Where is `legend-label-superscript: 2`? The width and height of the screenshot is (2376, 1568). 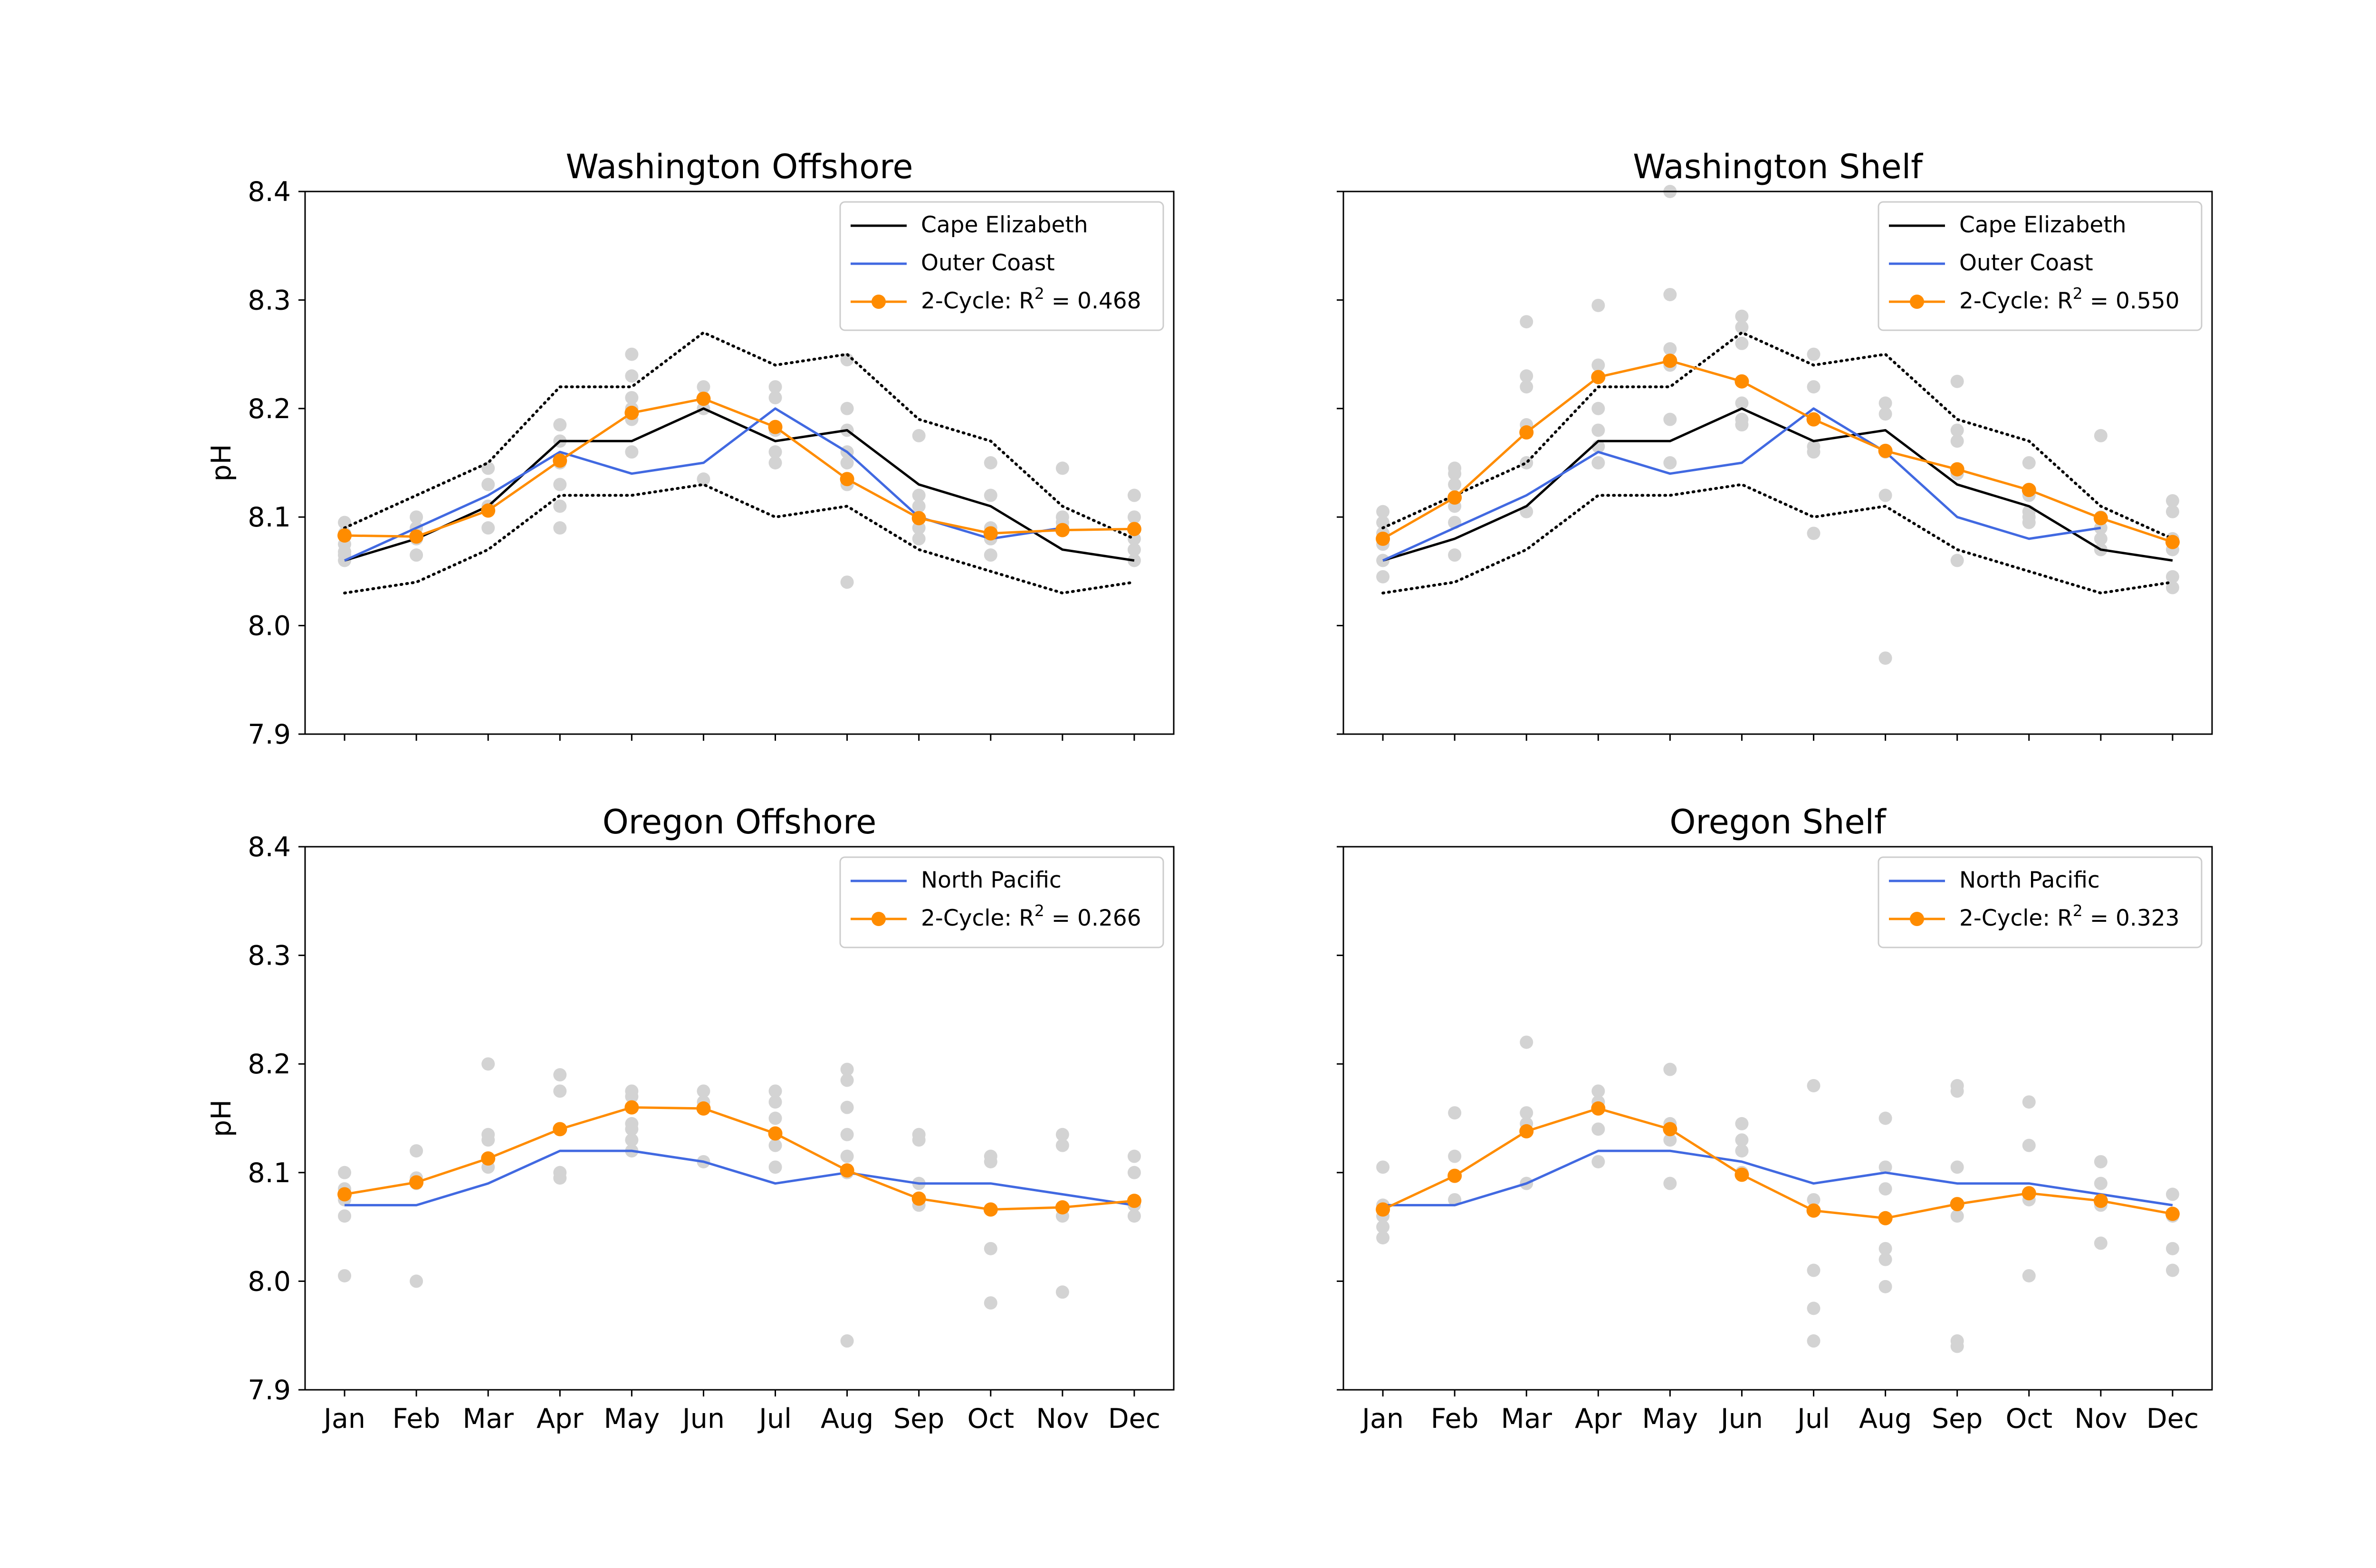 legend-label-superscript: 2 is located at coordinates (1039, 911).